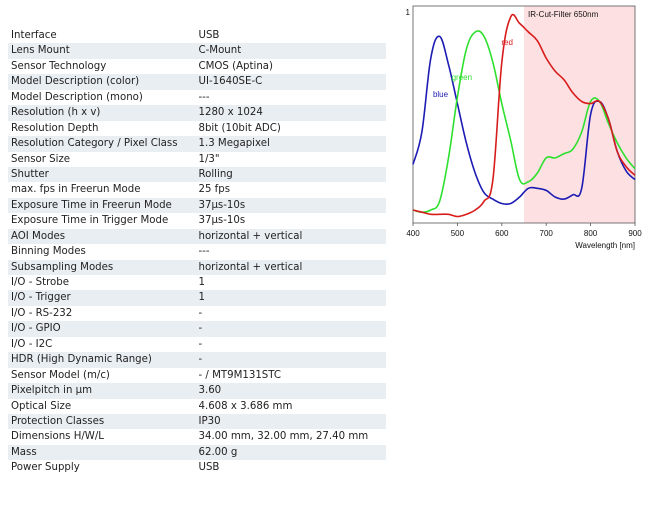 This screenshot has width=664, height=507. Describe the element at coordinates (635, 233) in the screenshot. I see `x-tick-label: 900` at that location.